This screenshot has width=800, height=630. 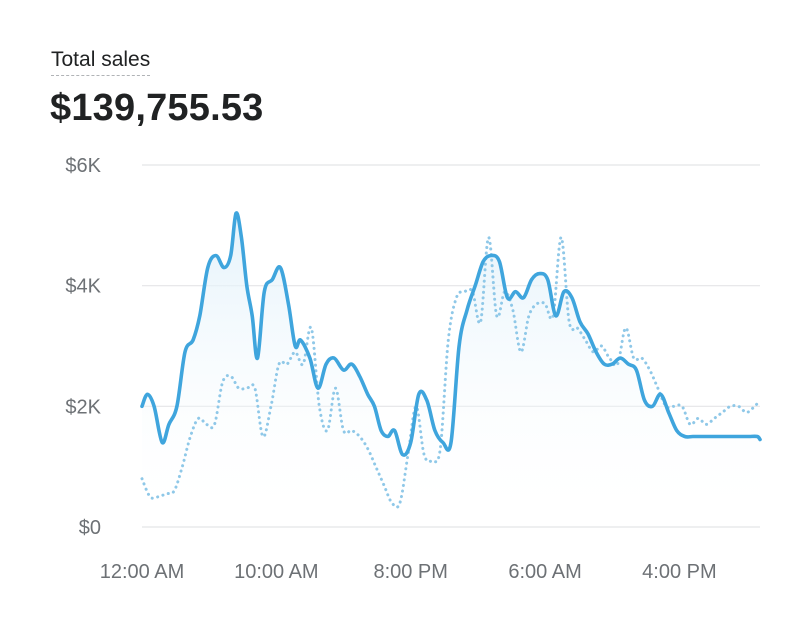 What do you see at coordinates (90, 528) in the screenshot?
I see `y-tick-label: $0` at bounding box center [90, 528].